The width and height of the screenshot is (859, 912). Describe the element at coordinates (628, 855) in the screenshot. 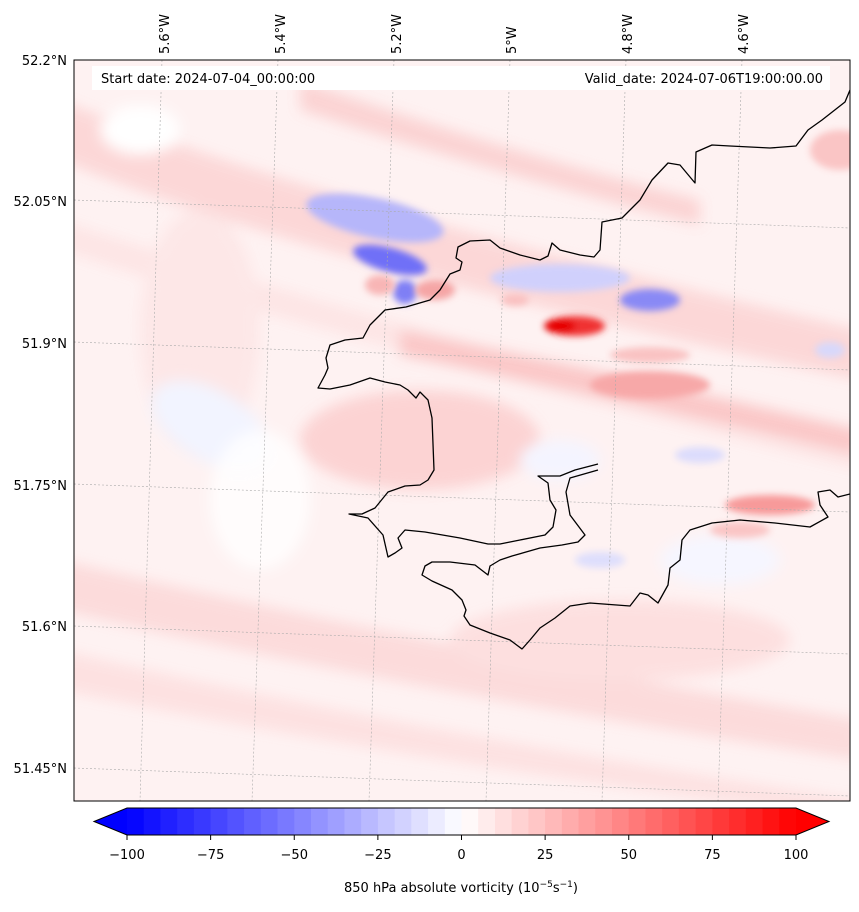

I see `colorbar-tick-label: 50` at that location.